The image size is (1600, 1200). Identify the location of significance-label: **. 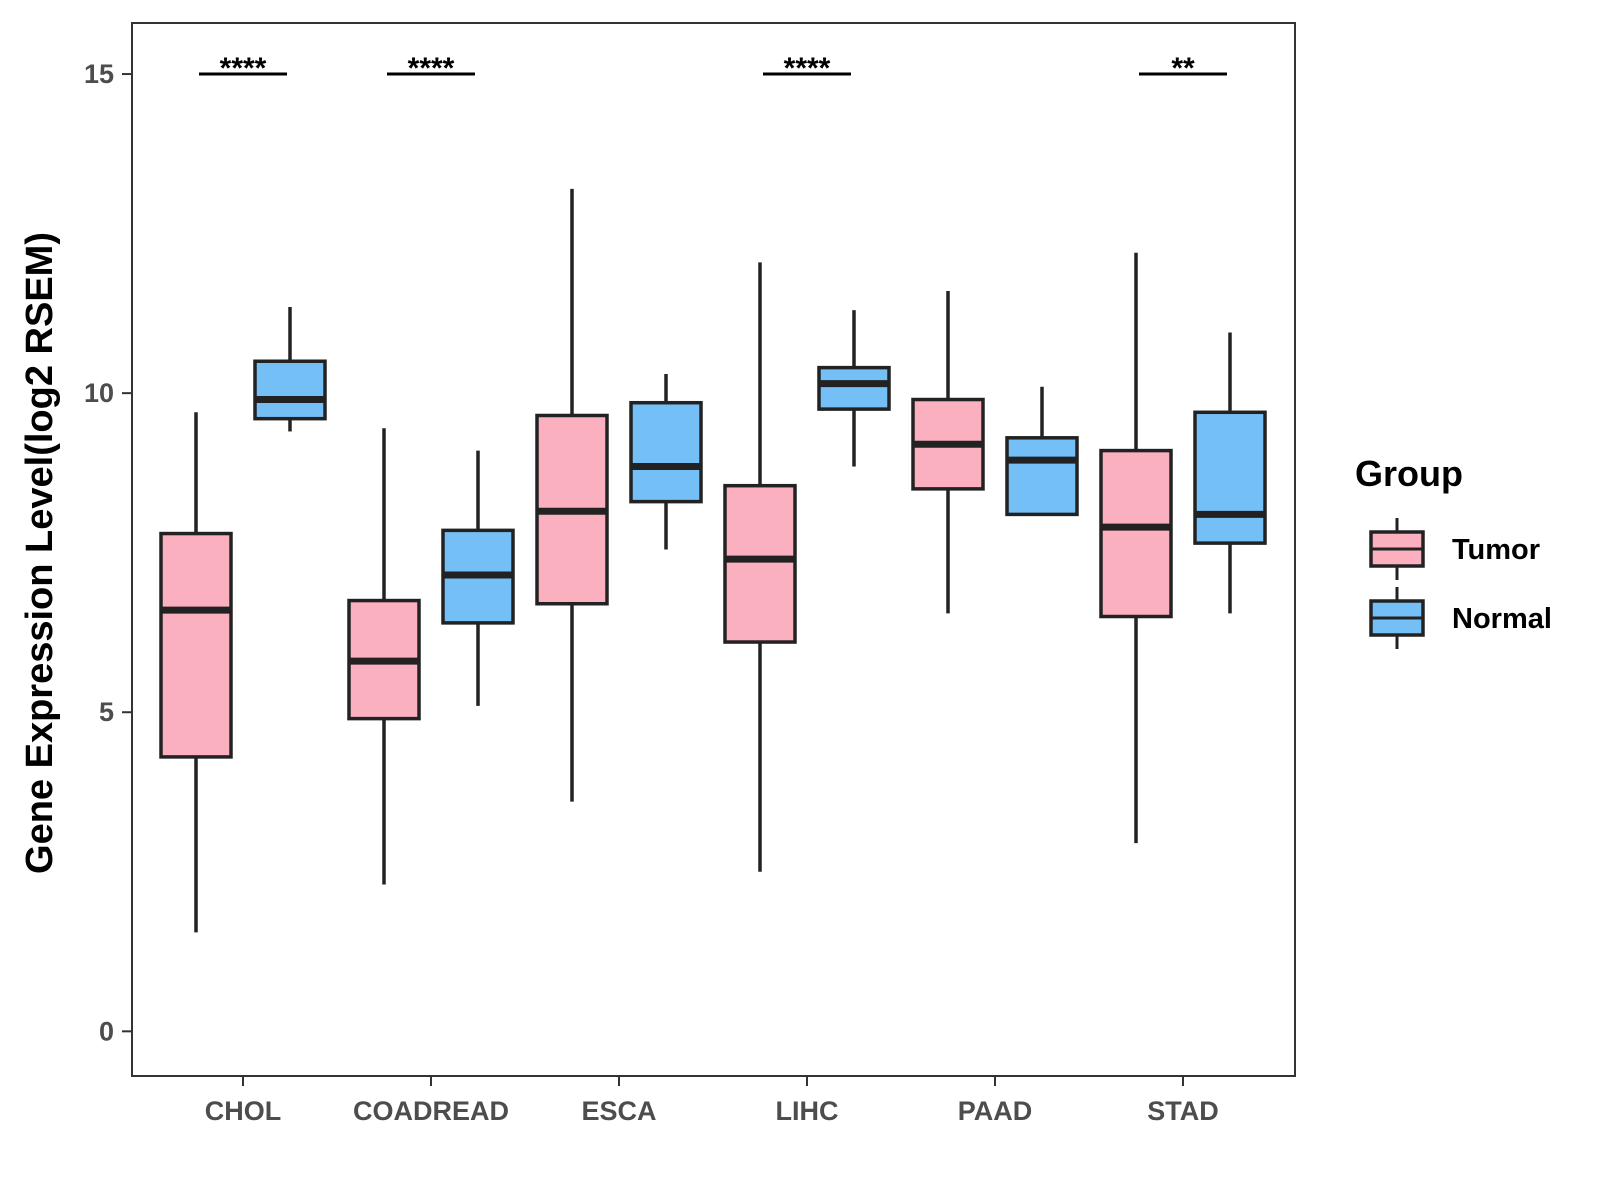
(1183, 68).